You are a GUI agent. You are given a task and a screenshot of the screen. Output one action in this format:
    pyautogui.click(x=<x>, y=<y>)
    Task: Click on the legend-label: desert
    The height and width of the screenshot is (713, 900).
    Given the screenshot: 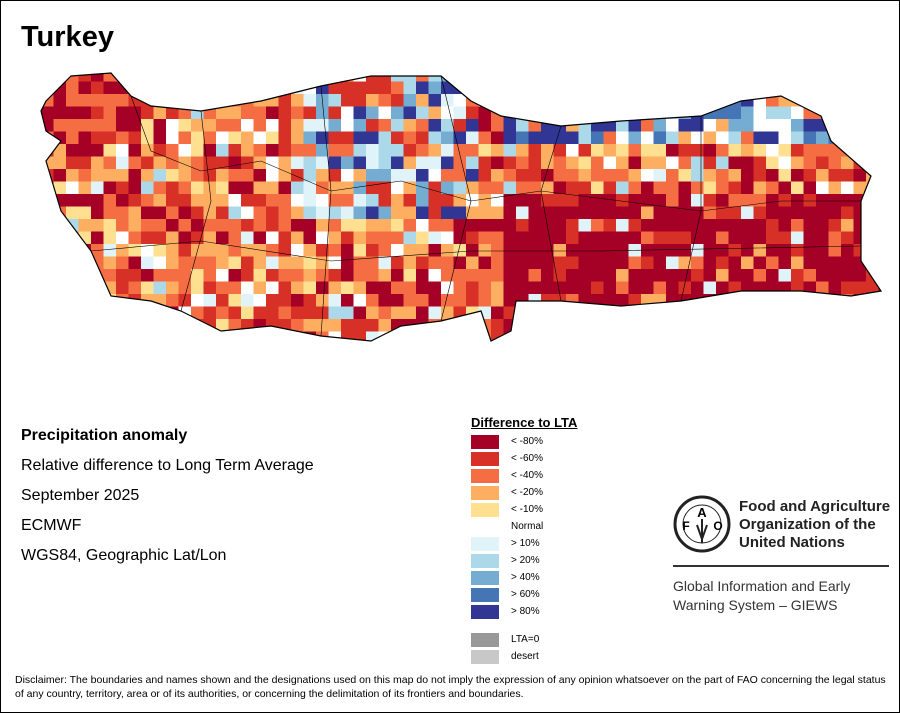 What is the action you would take?
    pyautogui.click(x=525, y=656)
    